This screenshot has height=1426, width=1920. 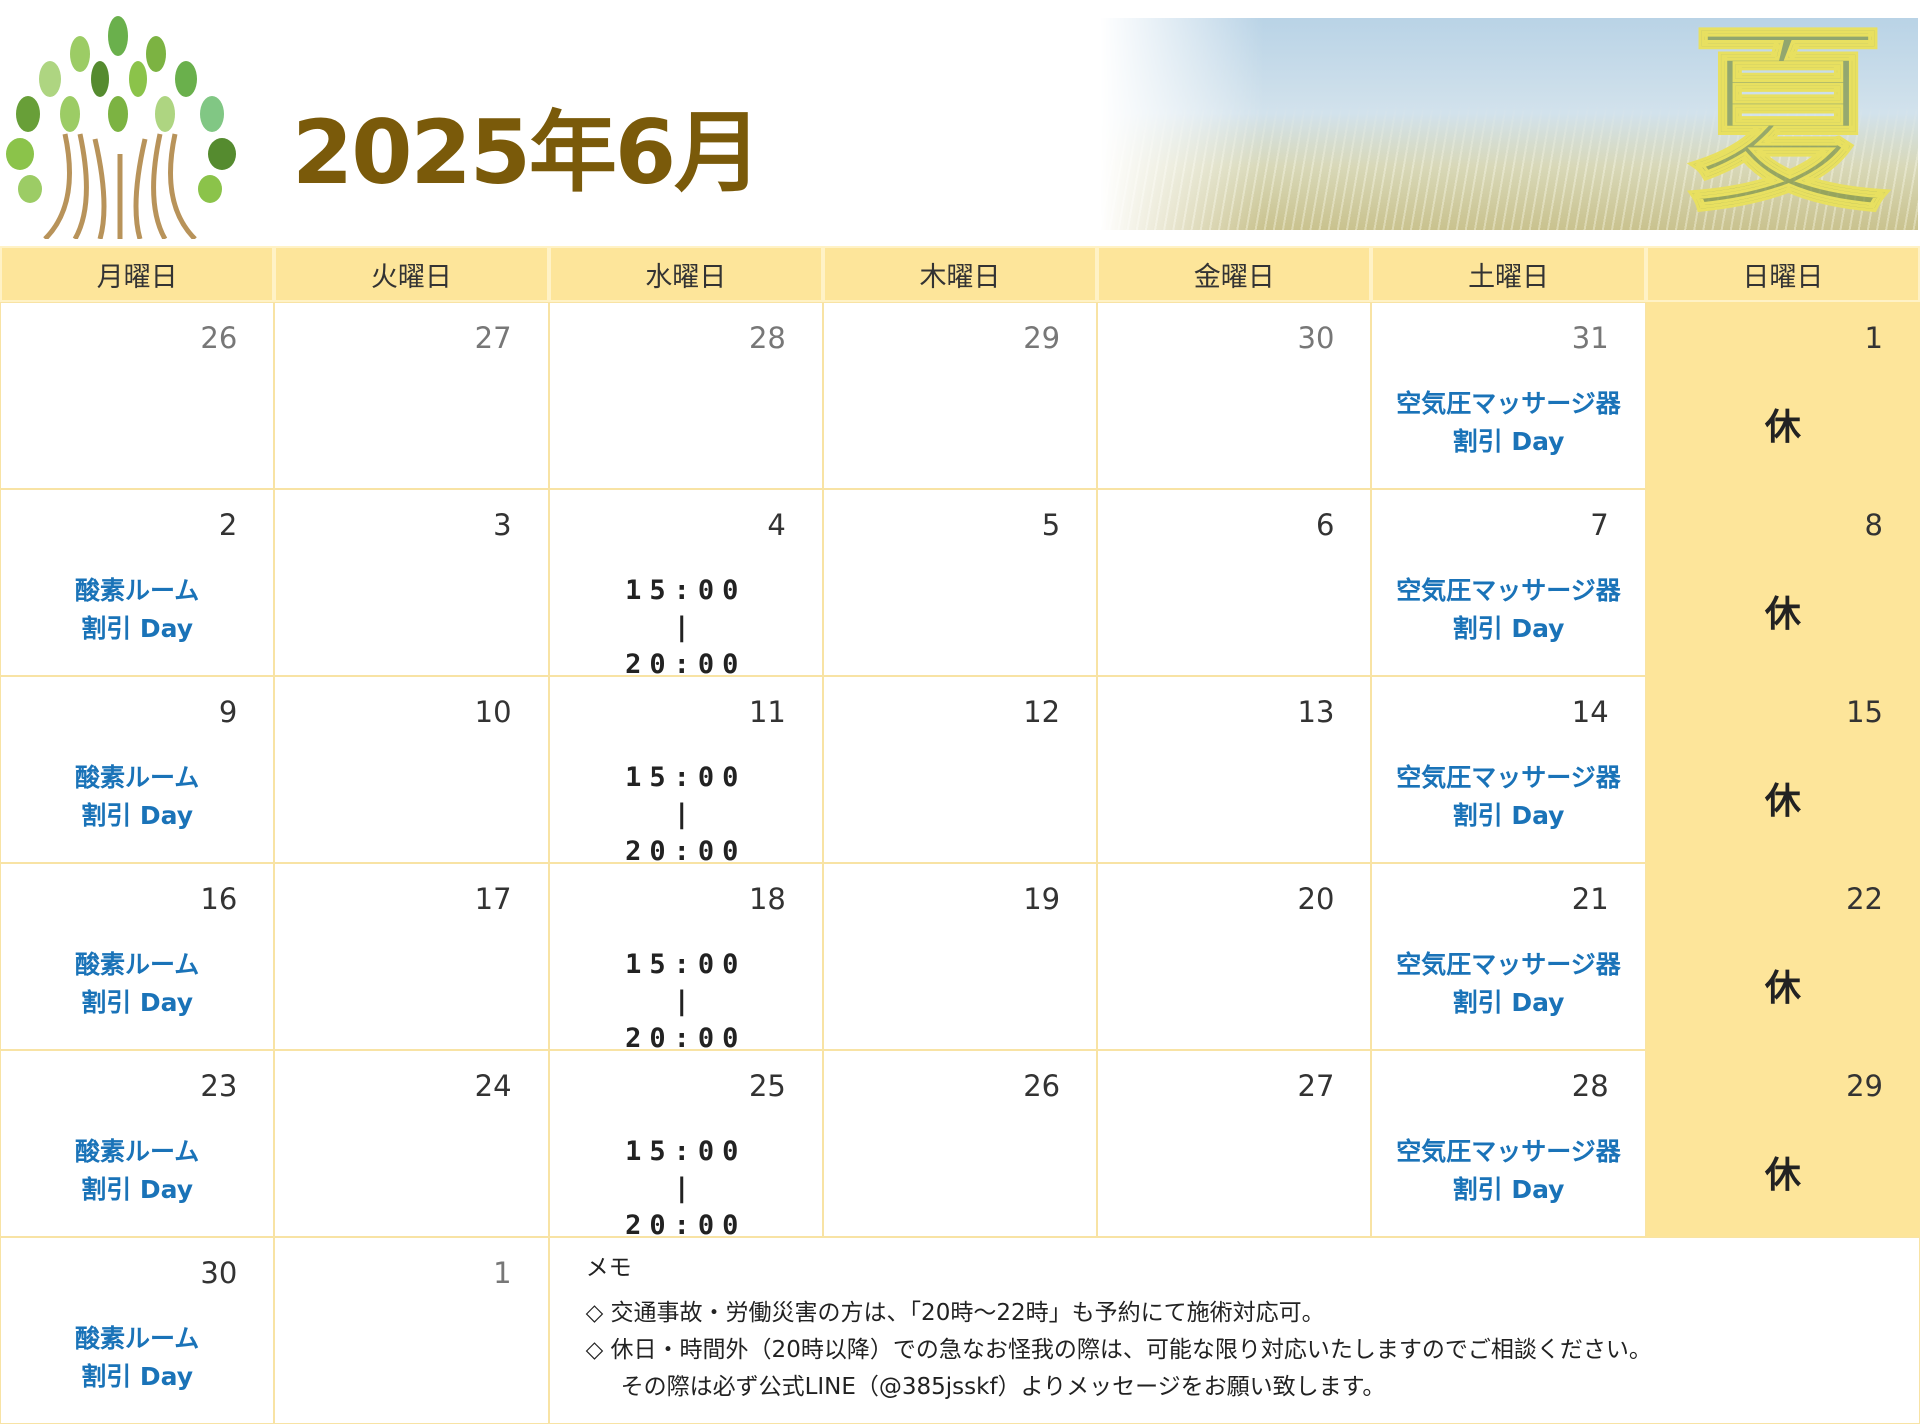 I want to click on day-number: 7, so click(x=1599, y=525).